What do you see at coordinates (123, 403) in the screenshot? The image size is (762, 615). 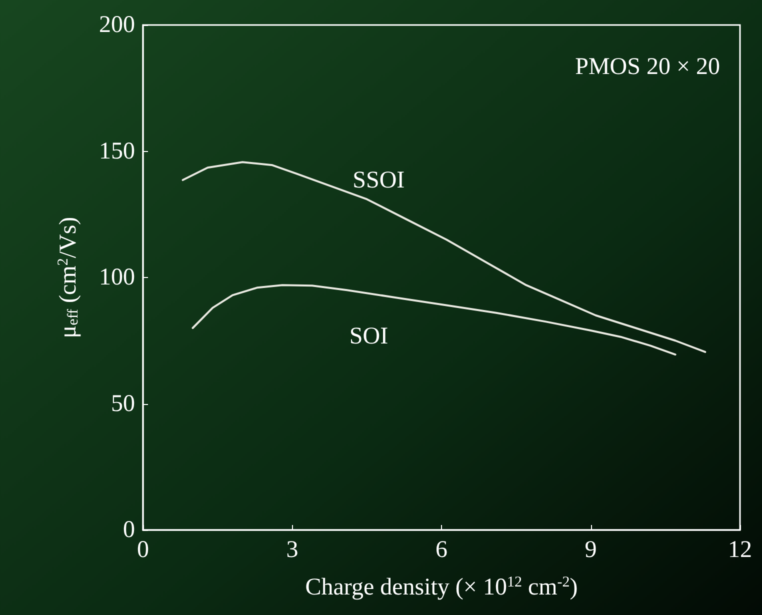 I see `y-tick-label: 50` at bounding box center [123, 403].